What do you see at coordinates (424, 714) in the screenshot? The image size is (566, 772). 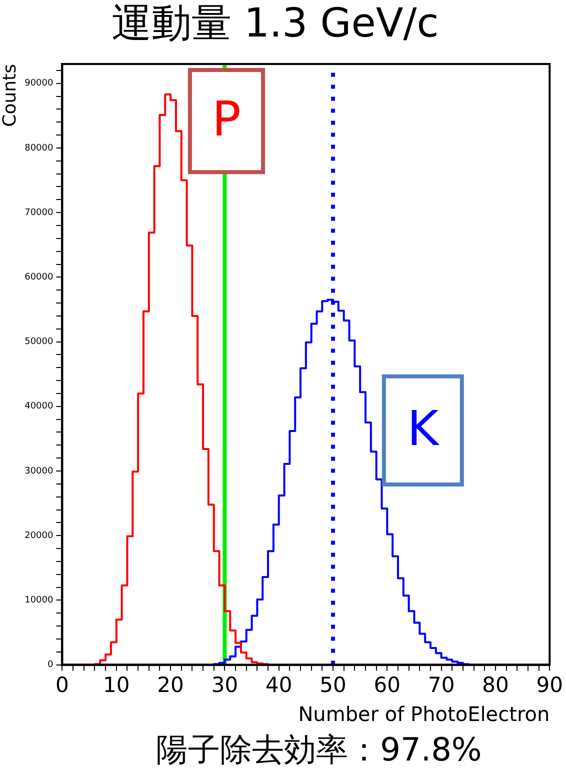 I see `x-axis-title: Number of PhotoElectron` at bounding box center [424, 714].